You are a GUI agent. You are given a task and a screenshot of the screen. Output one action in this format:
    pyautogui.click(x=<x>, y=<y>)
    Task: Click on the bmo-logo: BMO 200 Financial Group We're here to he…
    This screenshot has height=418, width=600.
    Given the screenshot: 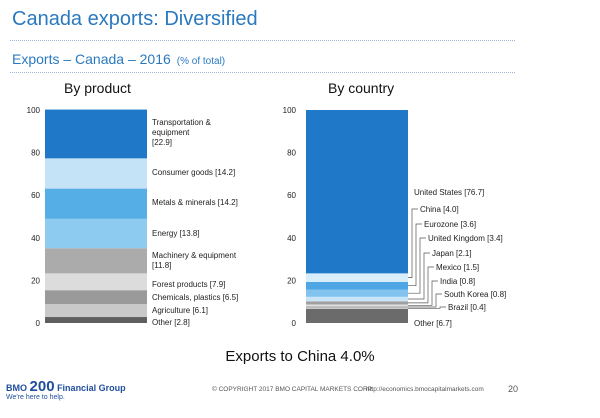 What is the action you would take?
    pyautogui.click(x=66, y=391)
    